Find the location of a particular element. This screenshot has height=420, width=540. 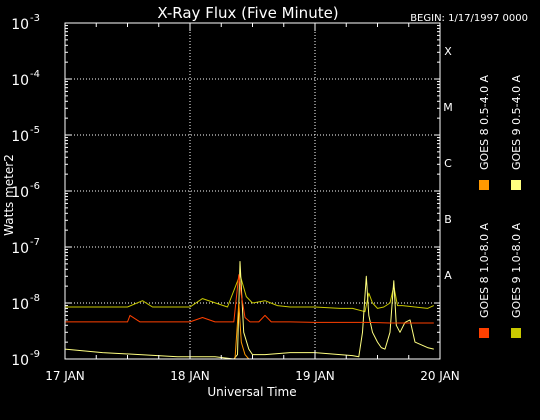

y-tick-label: 10⁻³ is located at coordinates (25, 23).